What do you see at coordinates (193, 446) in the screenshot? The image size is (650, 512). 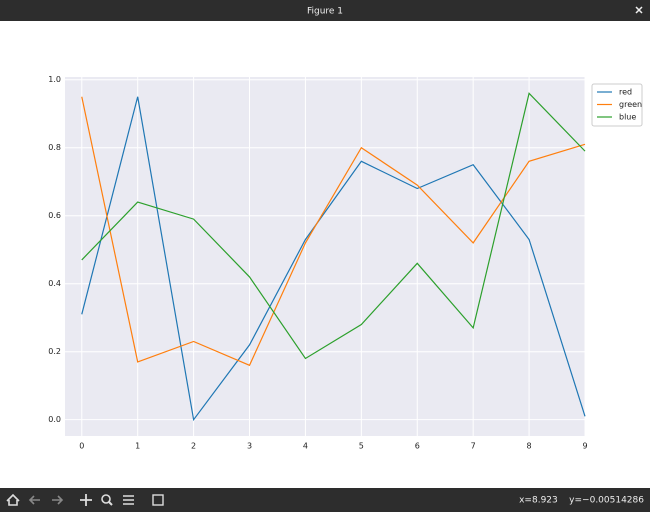 I see `x-tick-label: 2` at bounding box center [193, 446].